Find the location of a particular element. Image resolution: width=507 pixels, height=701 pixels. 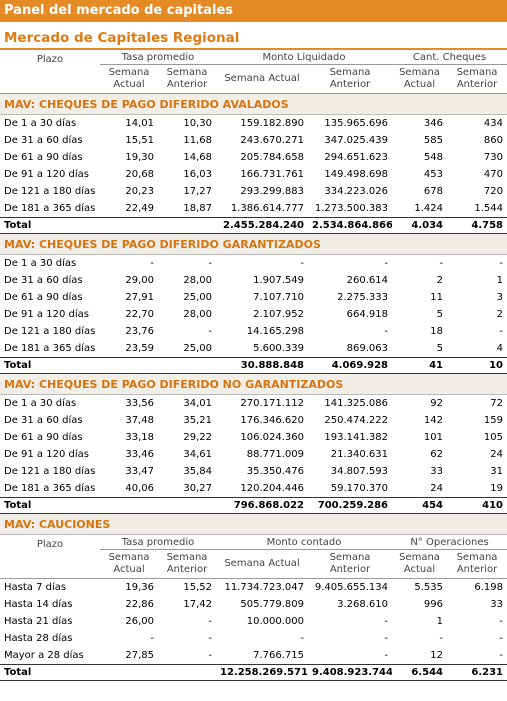

total-cell: 6.544 is located at coordinates (419, 672).